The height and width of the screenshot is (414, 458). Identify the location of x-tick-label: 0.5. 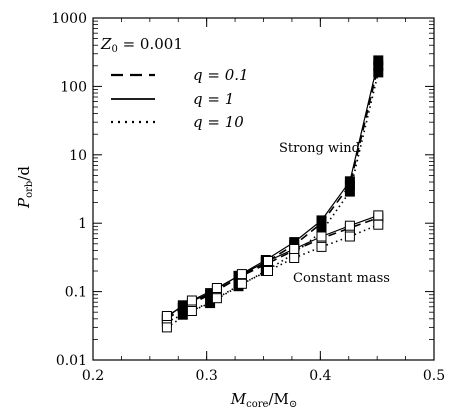
(434, 376).